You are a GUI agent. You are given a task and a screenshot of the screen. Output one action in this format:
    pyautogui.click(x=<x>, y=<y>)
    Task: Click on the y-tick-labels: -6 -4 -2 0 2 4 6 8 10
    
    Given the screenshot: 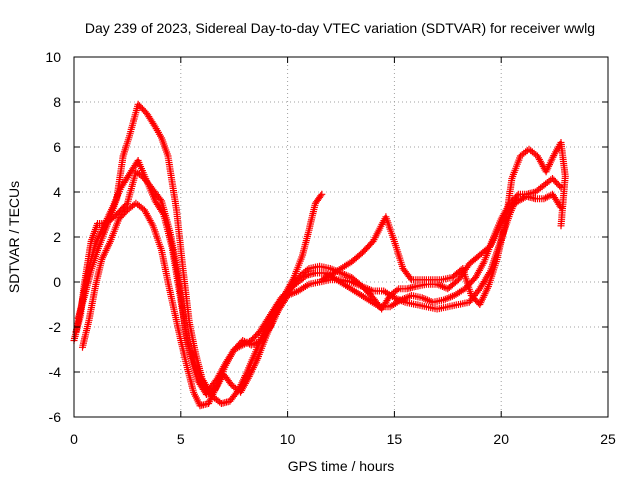 What is the action you would take?
    pyautogui.click(x=53, y=237)
    